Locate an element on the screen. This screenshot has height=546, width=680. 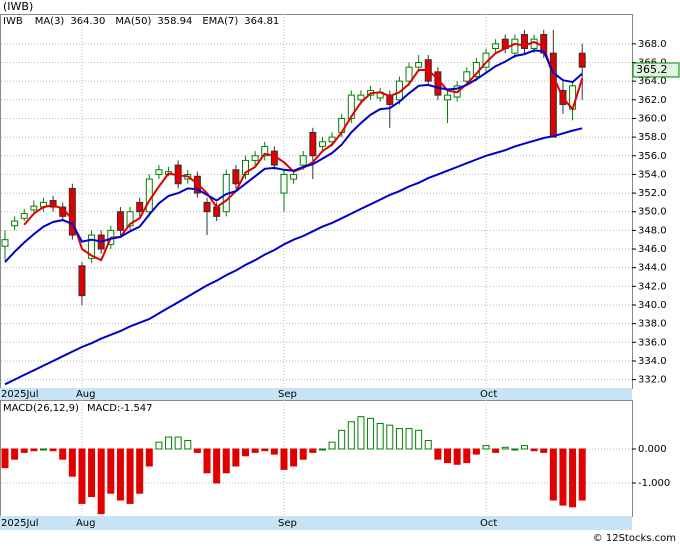
legend-value: 364.81 is located at coordinates (261, 21).